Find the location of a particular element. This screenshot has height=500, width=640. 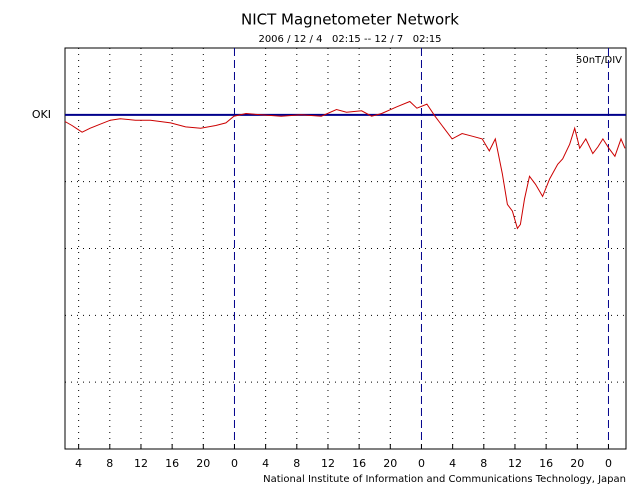

chart-title: NICT Magnetometer Network is located at coordinates (350, 20).